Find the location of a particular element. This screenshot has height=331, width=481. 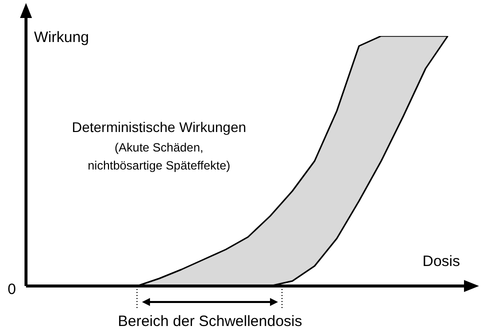

x-axis-title: Dosis is located at coordinates (441, 261).